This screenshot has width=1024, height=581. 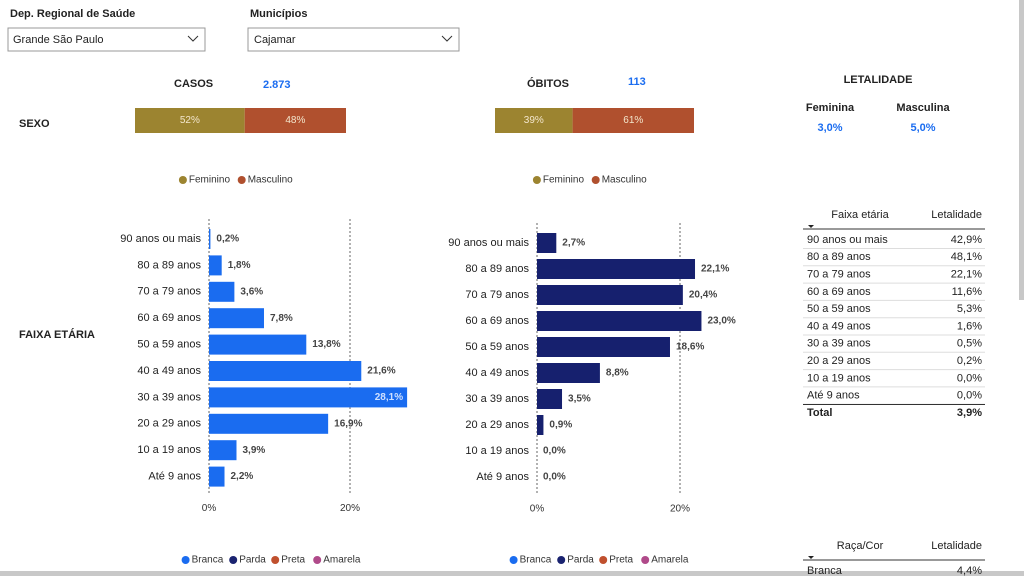 What do you see at coordinates (389, 397) in the screenshot?
I see `data-label: 28,1%` at bounding box center [389, 397].